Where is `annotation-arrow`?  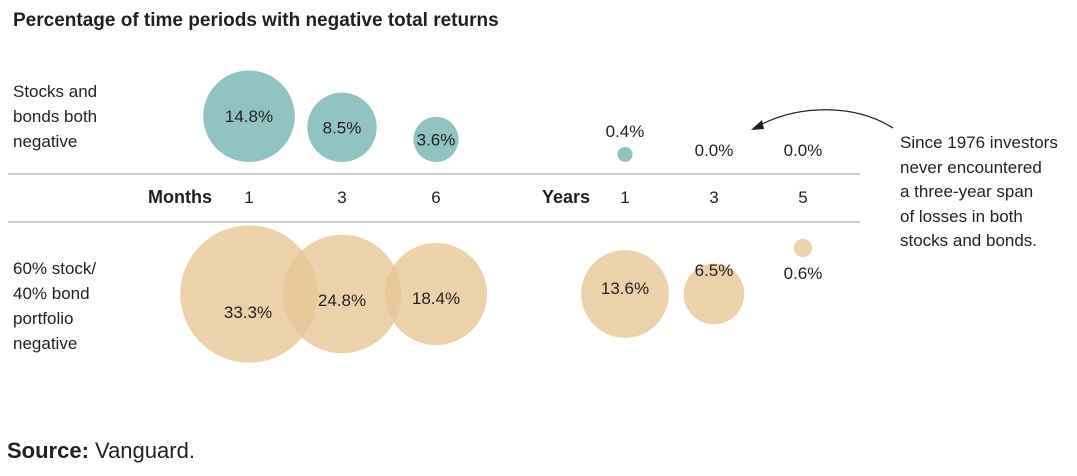
annotation-arrow is located at coordinates (825, 119).